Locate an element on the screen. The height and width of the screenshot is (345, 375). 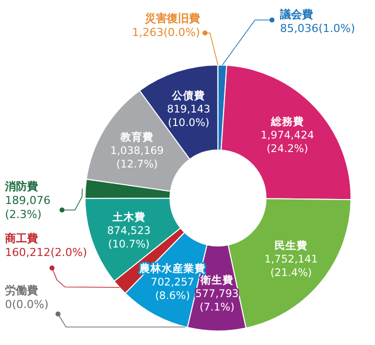
slice-label: 消防費 is located at coordinates (21, 186).